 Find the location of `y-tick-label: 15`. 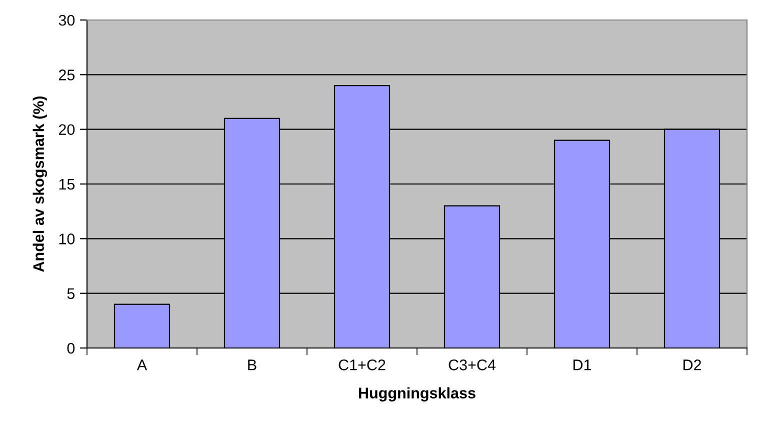

y-tick-label: 15 is located at coordinates (67, 184).